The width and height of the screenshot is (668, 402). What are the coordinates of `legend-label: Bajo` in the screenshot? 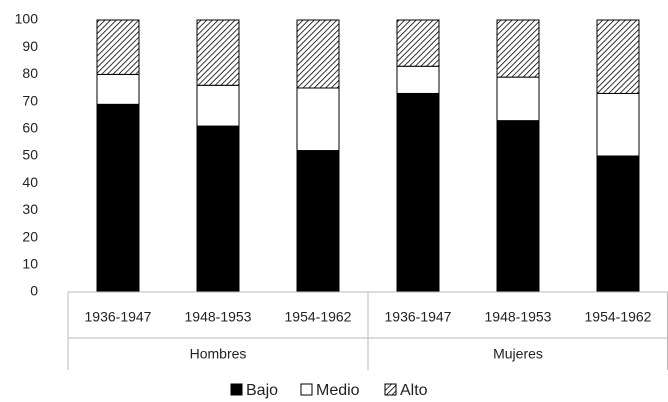 It's located at (262, 390).